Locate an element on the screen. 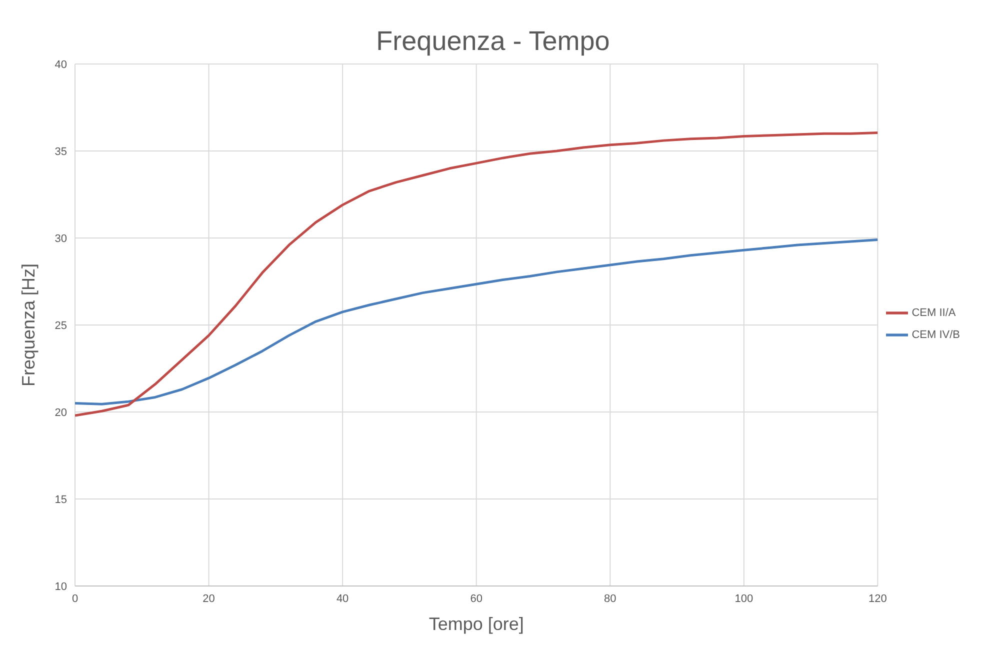 Image resolution: width=987 pixels, height=648 pixels. x-tick-label: 0 is located at coordinates (75, 598).